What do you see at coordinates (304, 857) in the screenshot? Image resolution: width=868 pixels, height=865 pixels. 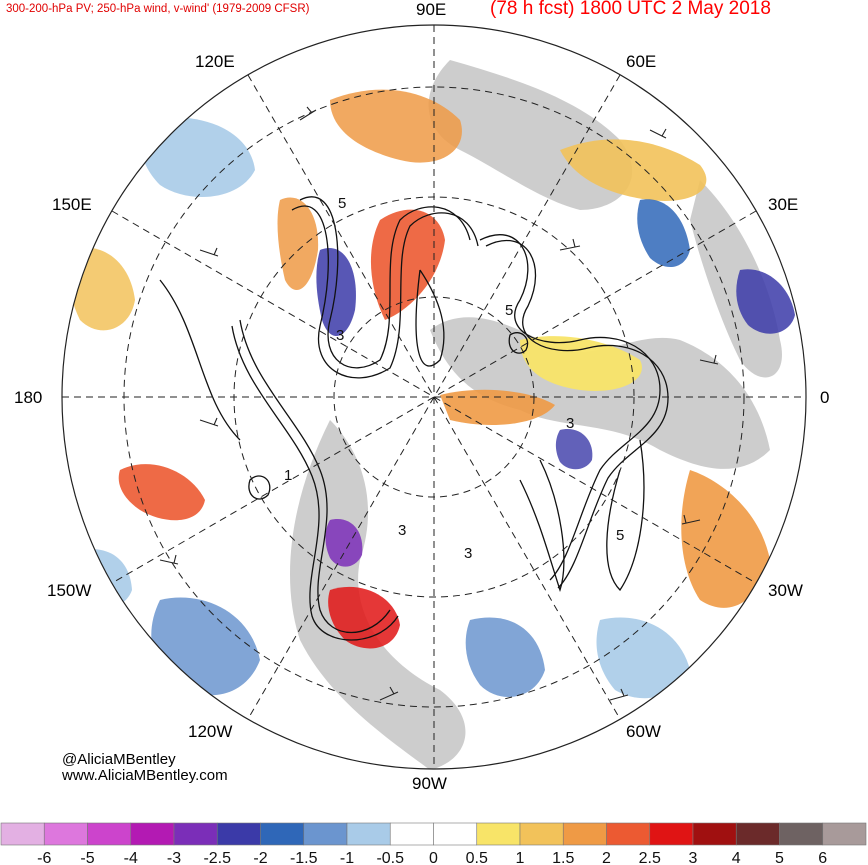 I see `colorbar-tick-label: -1.5` at bounding box center [304, 857].